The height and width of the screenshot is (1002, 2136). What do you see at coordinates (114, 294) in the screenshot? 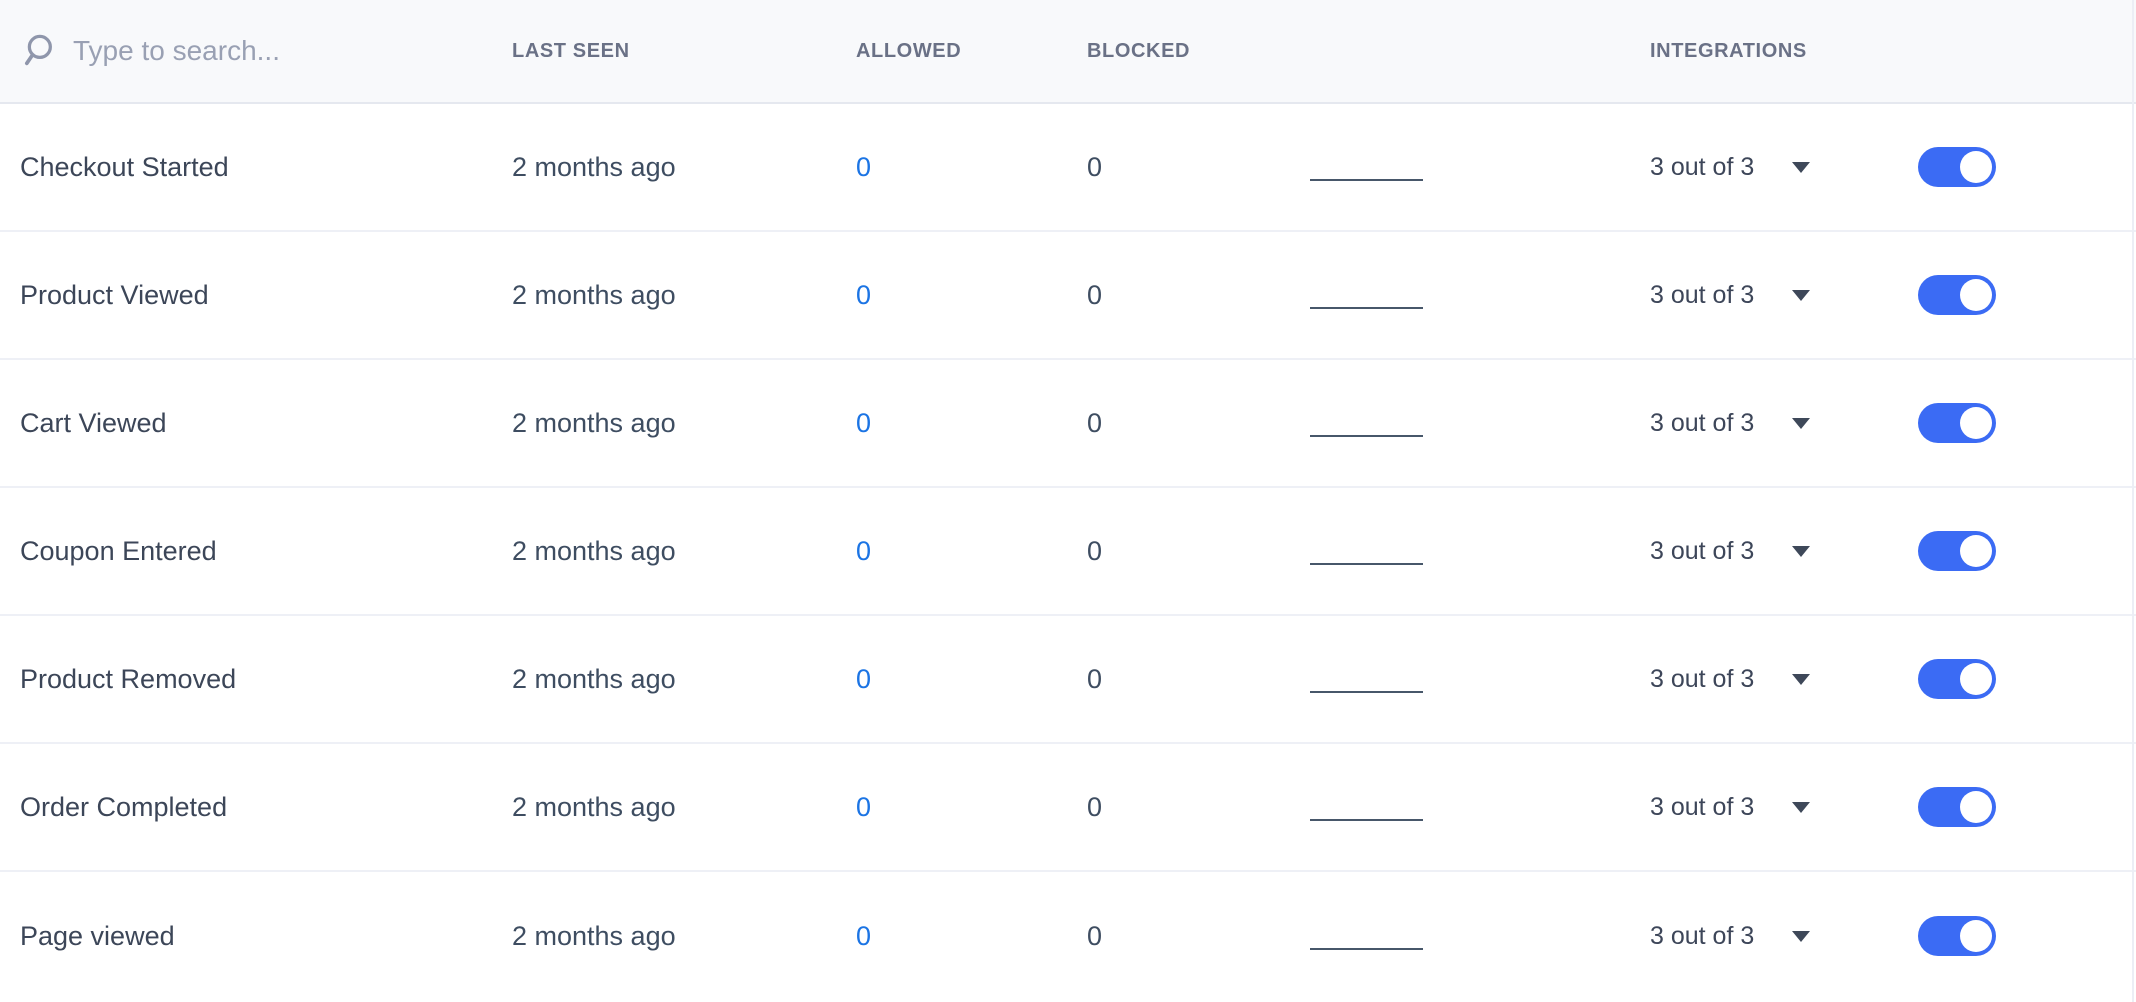
I see `event-name: Product Viewed` at bounding box center [114, 294].